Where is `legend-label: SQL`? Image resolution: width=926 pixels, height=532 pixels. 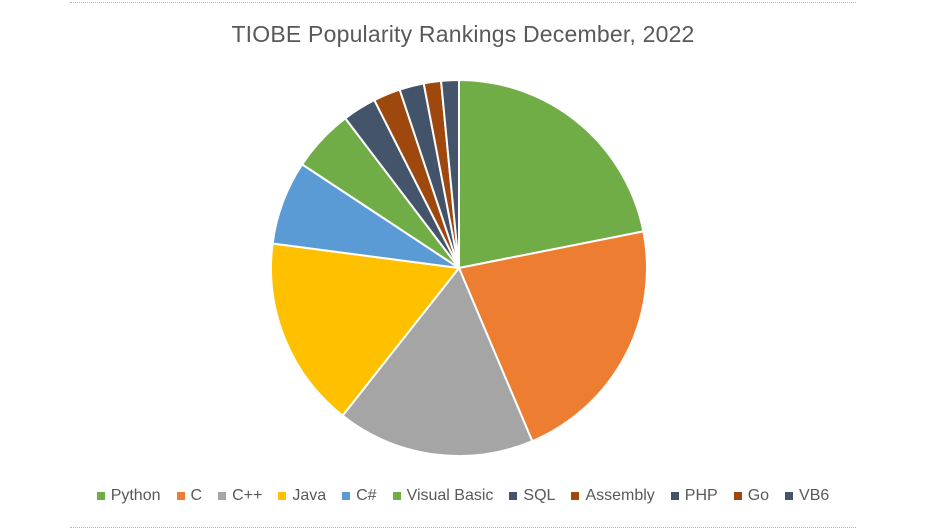 legend-label: SQL is located at coordinates (539, 495).